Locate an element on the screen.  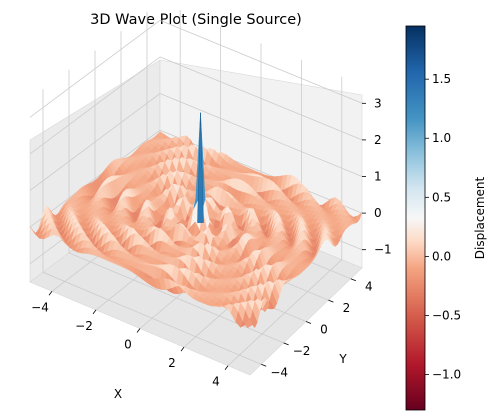
x-tick-label: 0 is located at coordinates (128, 345).